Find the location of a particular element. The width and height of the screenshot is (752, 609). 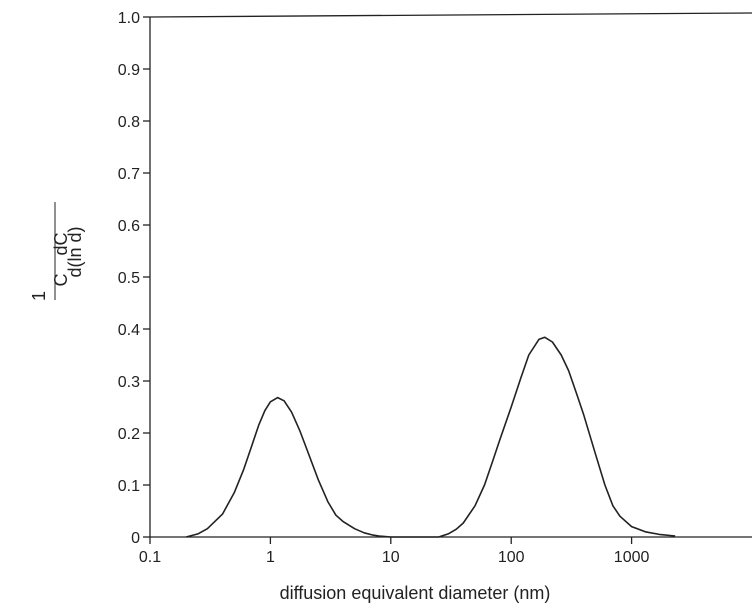

y-tick-label: 0.3 is located at coordinates (129, 382).